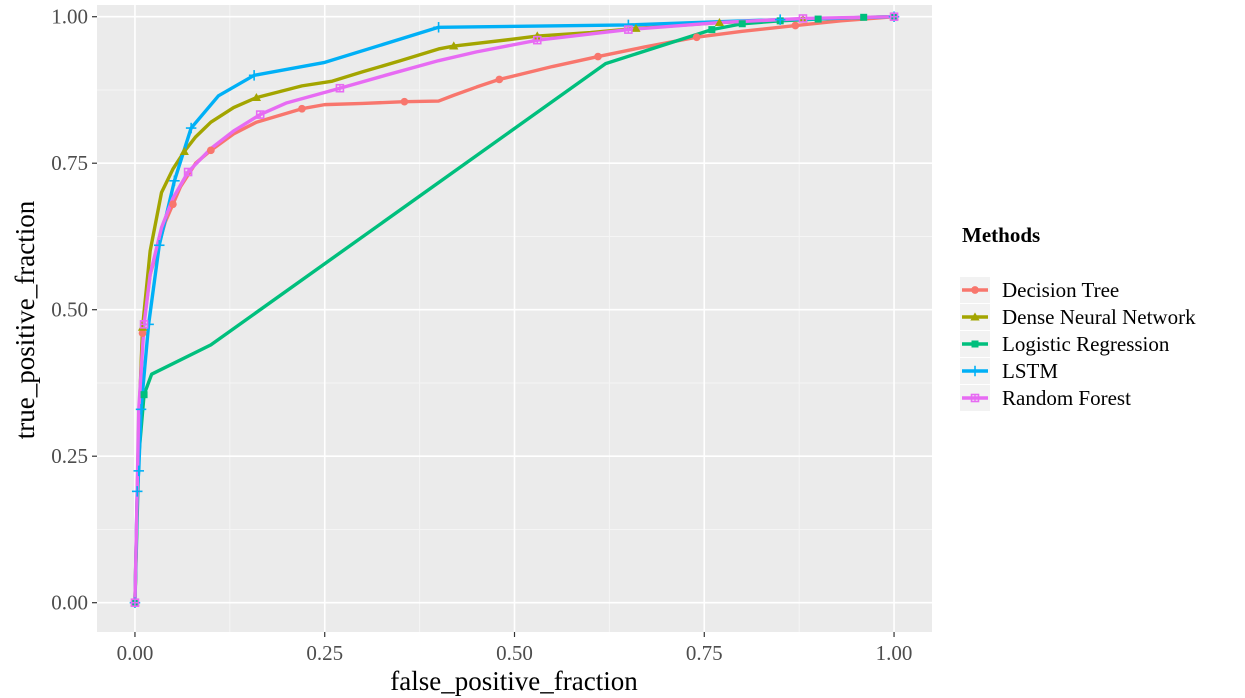  What do you see at coordinates (324, 653) in the screenshot?
I see `x-tick-label: 0.25` at bounding box center [324, 653].